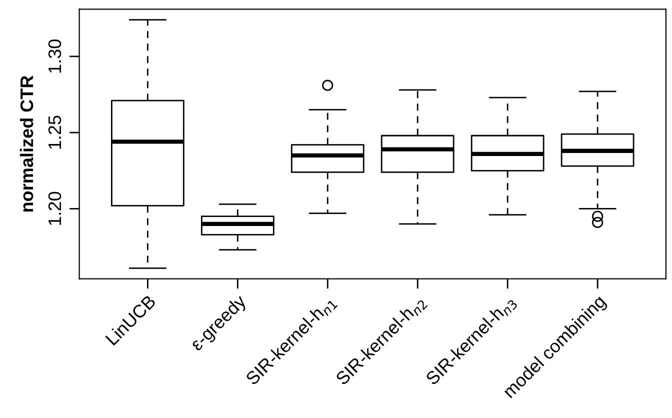 This screenshot has height=418, width=672. I want to click on x-tick-label: SIR-kernel-h$_{n1}$, so click(291, 342).